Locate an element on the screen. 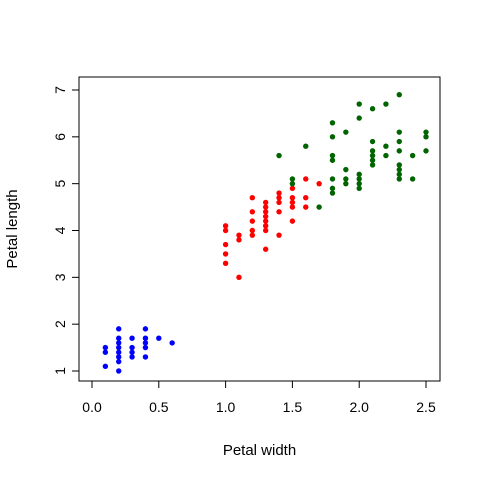  x-tick-label: 1.0 is located at coordinates (226, 407).